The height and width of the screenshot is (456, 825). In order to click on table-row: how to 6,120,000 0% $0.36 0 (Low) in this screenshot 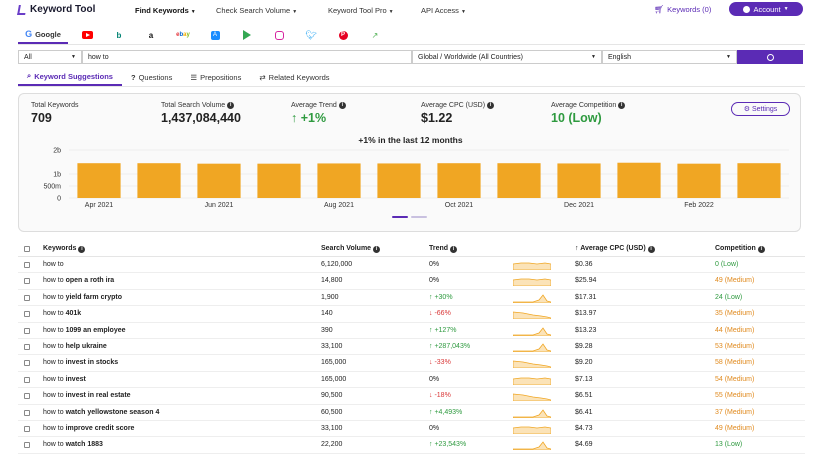, I will do `click(411, 265)`.